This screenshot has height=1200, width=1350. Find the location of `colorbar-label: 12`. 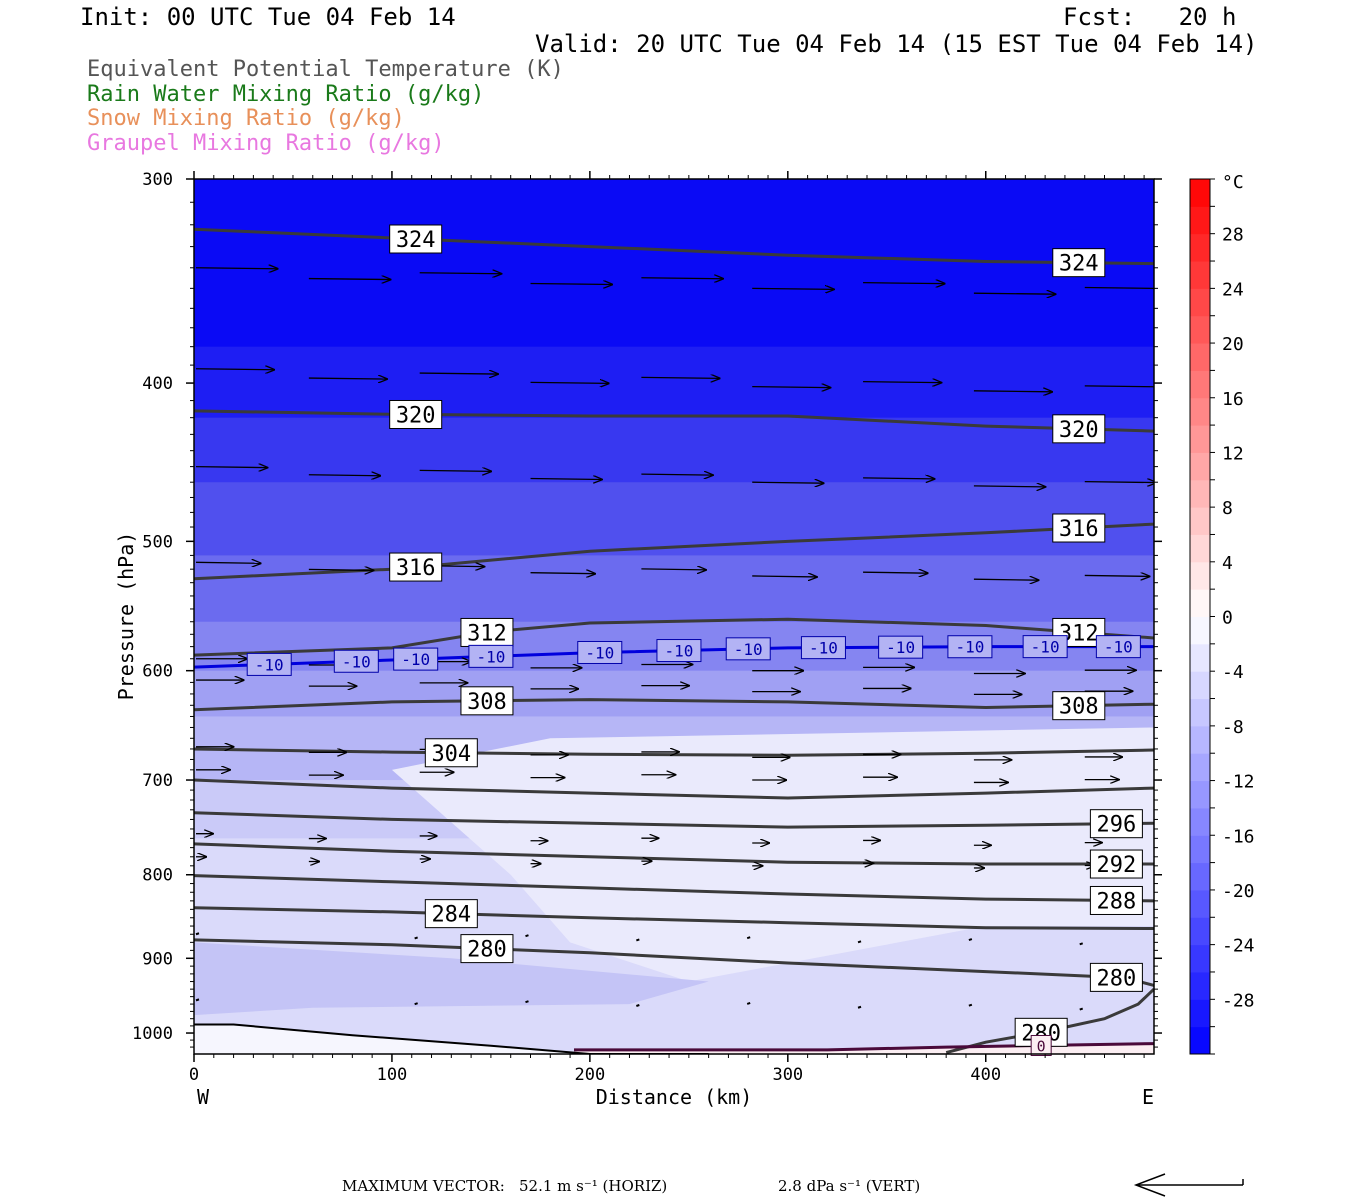

colorbar-label: 12 is located at coordinates (1233, 453).